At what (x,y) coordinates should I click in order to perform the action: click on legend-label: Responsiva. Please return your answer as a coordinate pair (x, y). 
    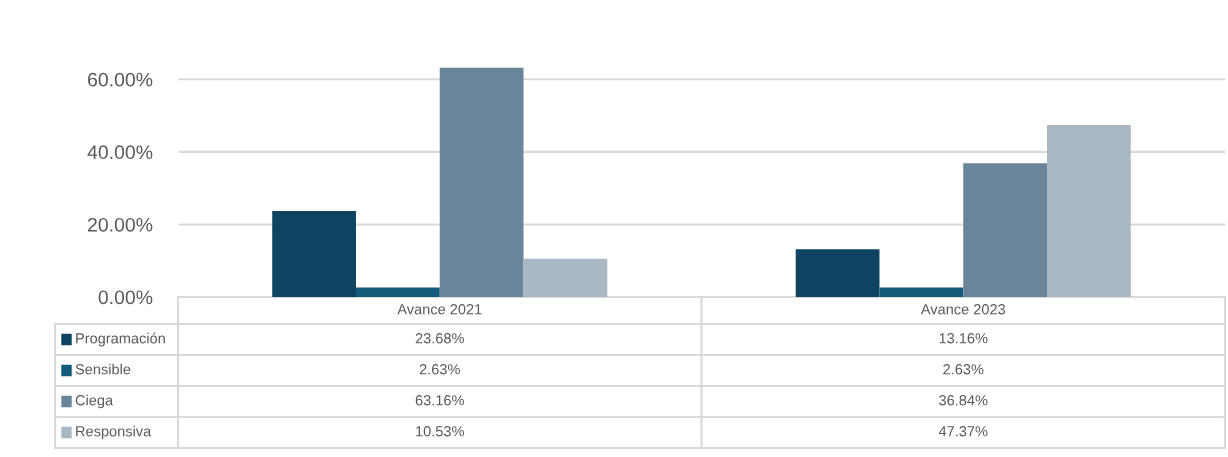
    Looking at the image, I should click on (114, 432).